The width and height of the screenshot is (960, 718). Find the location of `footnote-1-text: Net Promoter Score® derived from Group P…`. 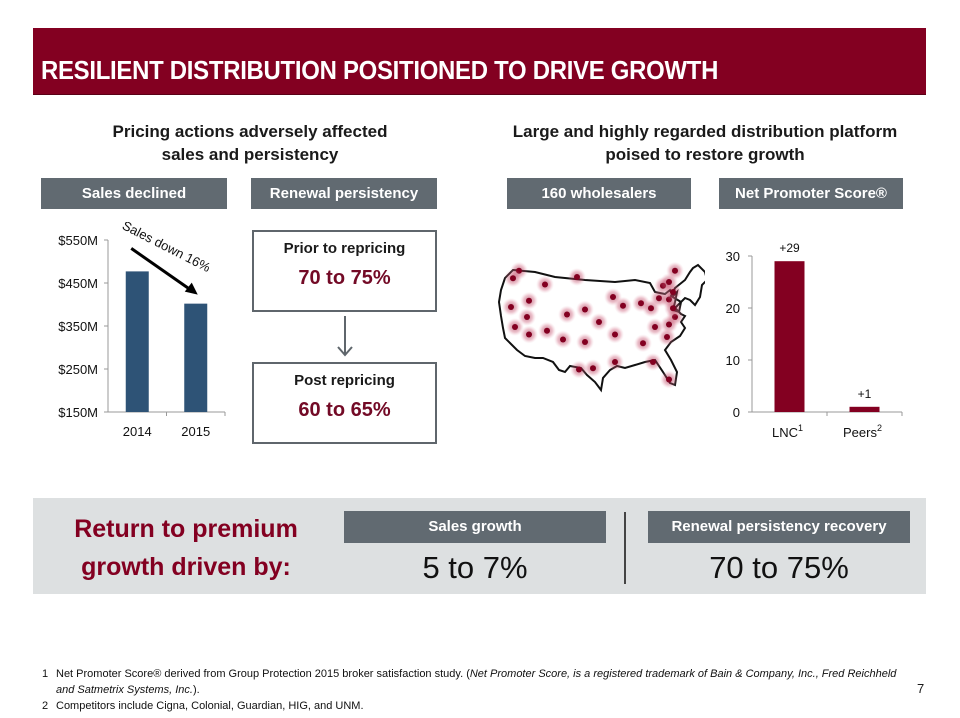

footnote-1-text: Net Promoter Score® derived from Group P… is located at coordinates (263, 674).